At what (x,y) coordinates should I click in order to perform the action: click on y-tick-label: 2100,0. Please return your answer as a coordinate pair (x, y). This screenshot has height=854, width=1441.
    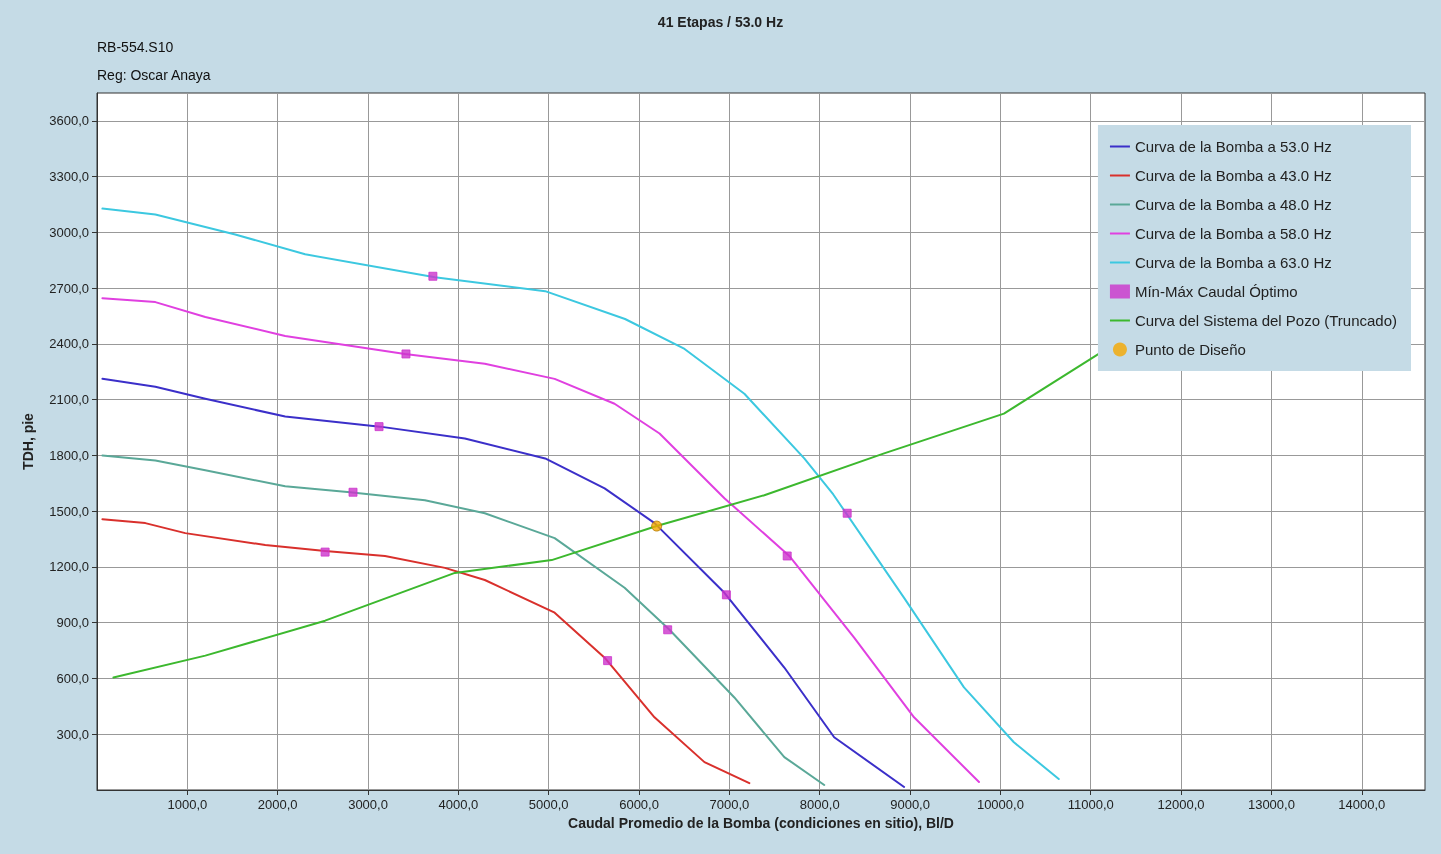
    Looking at the image, I should click on (69, 400).